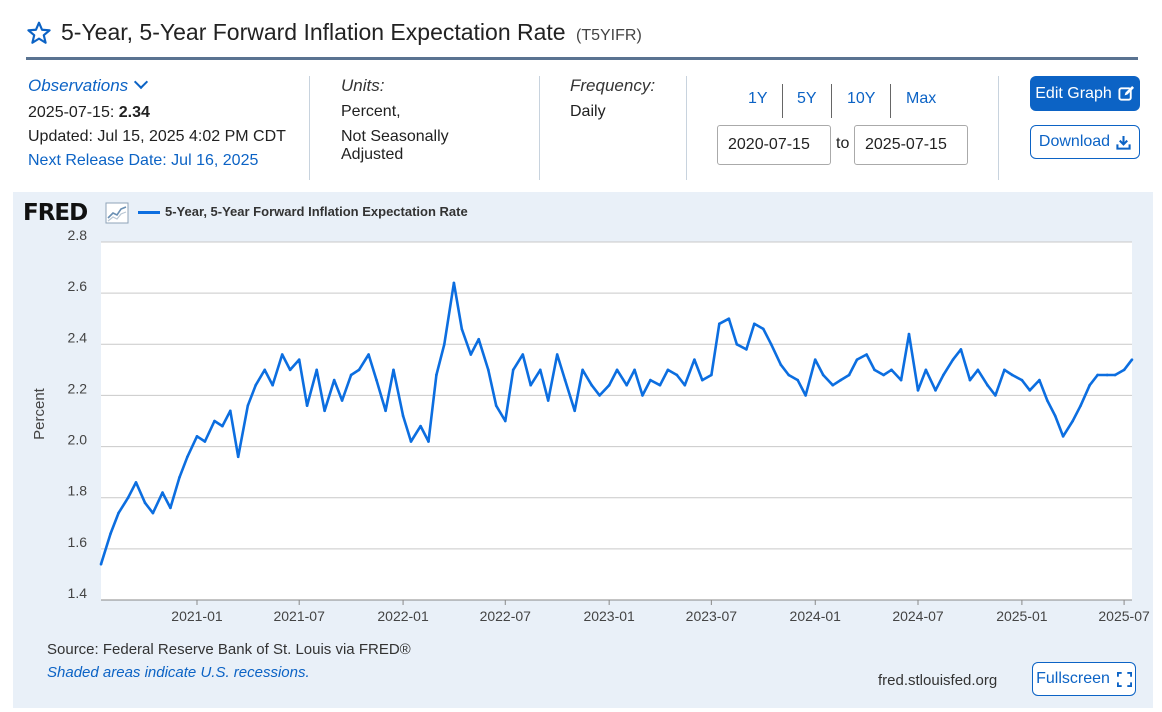 The height and width of the screenshot is (712, 1162). What do you see at coordinates (911, 145) in the screenshot?
I see `end-date-input` at bounding box center [911, 145].